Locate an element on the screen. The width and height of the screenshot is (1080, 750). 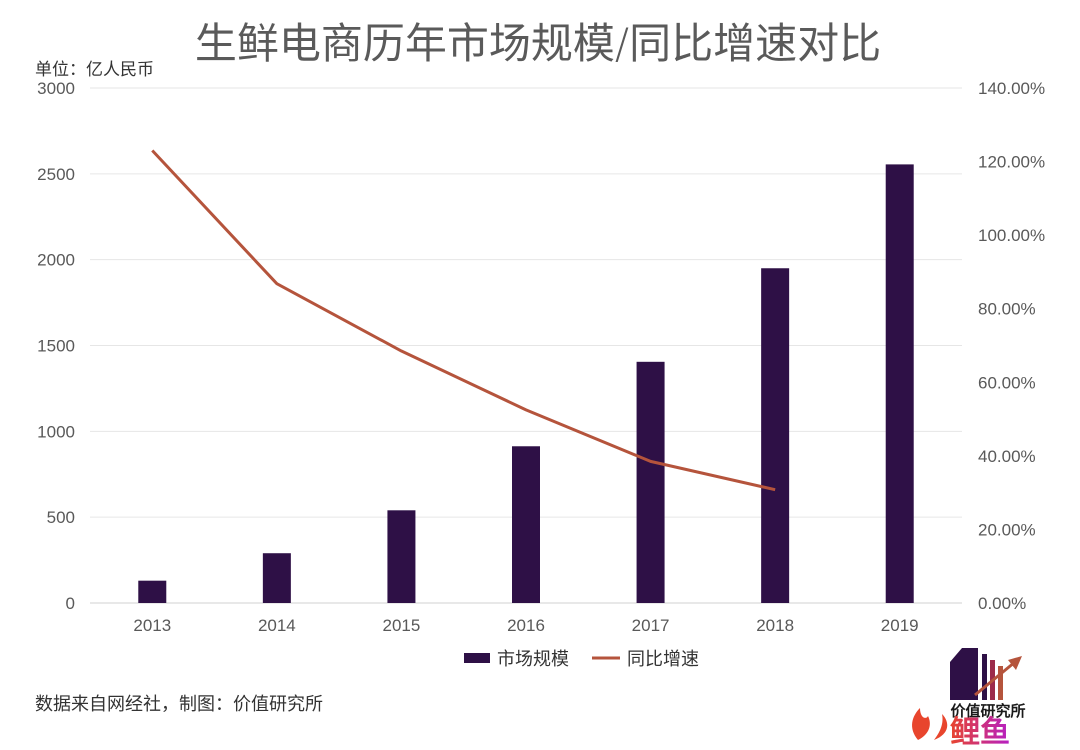
x-tick-label: 2015 is located at coordinates (402, 625).